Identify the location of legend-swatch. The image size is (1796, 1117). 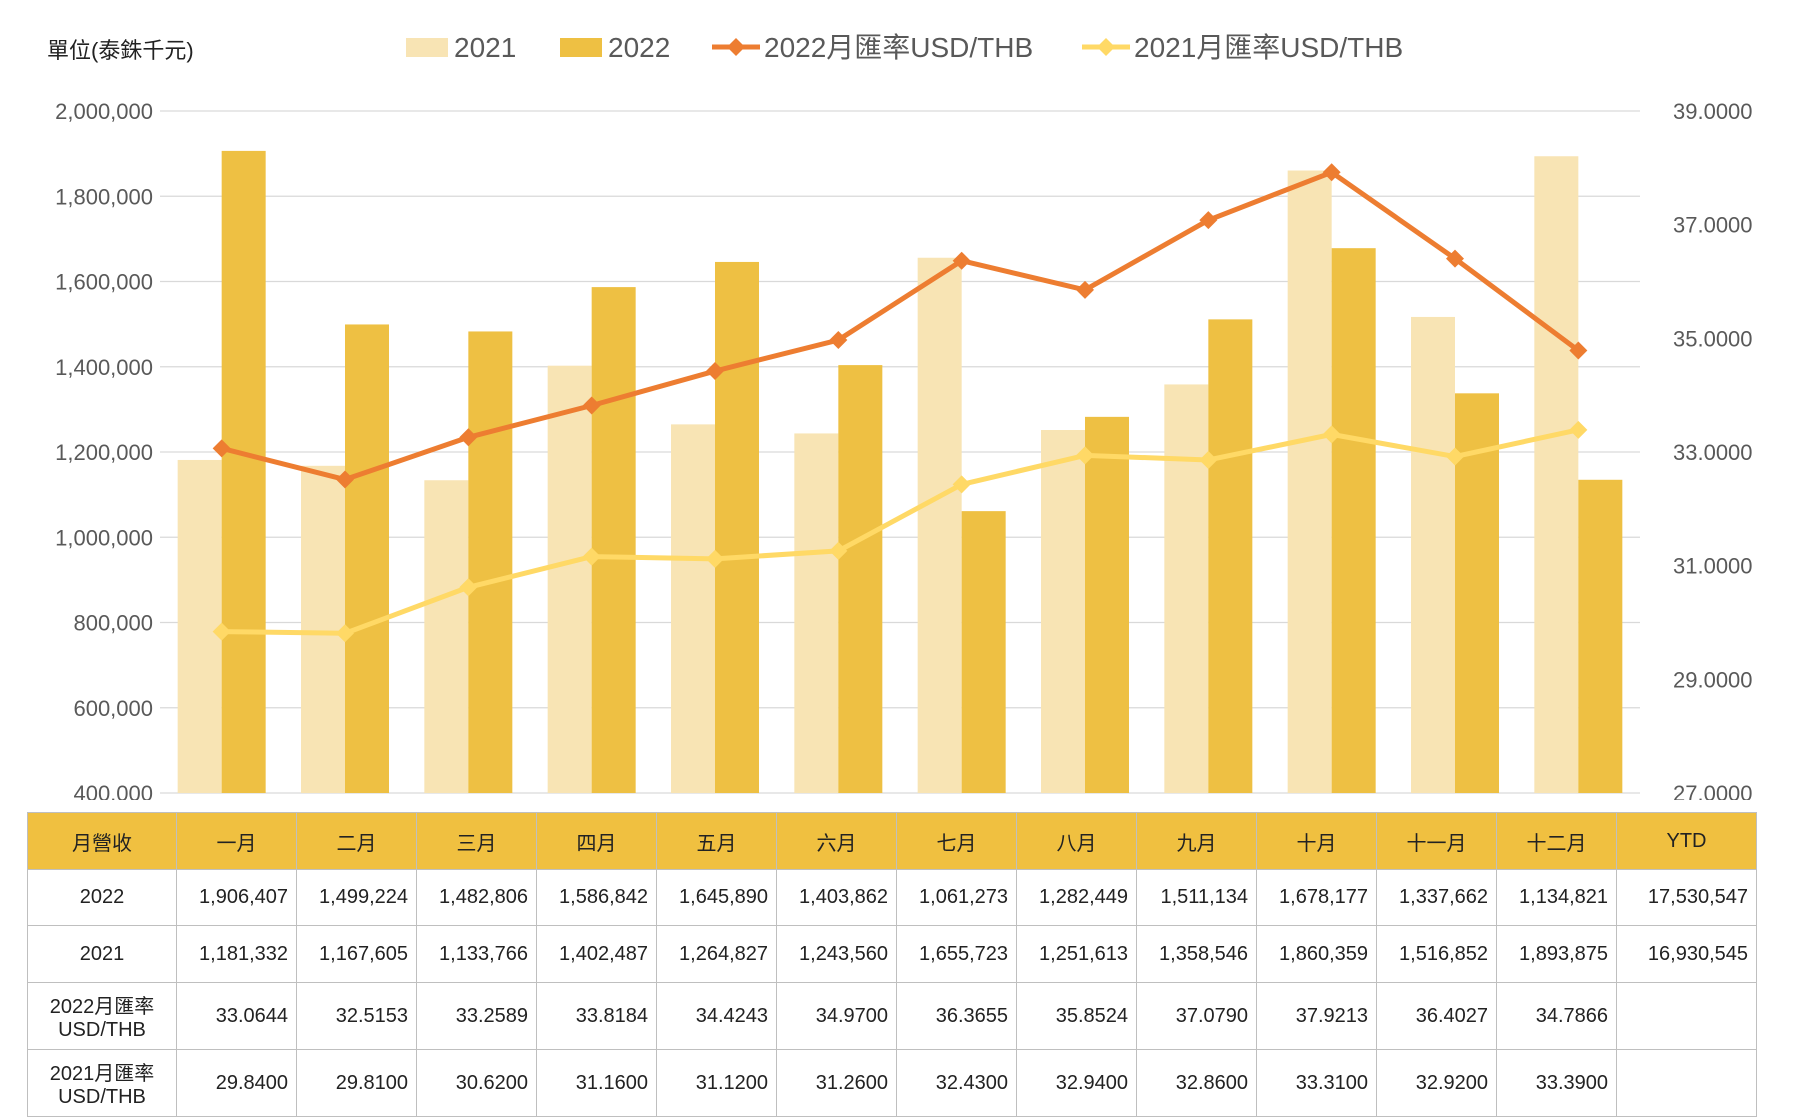
(427, 47).